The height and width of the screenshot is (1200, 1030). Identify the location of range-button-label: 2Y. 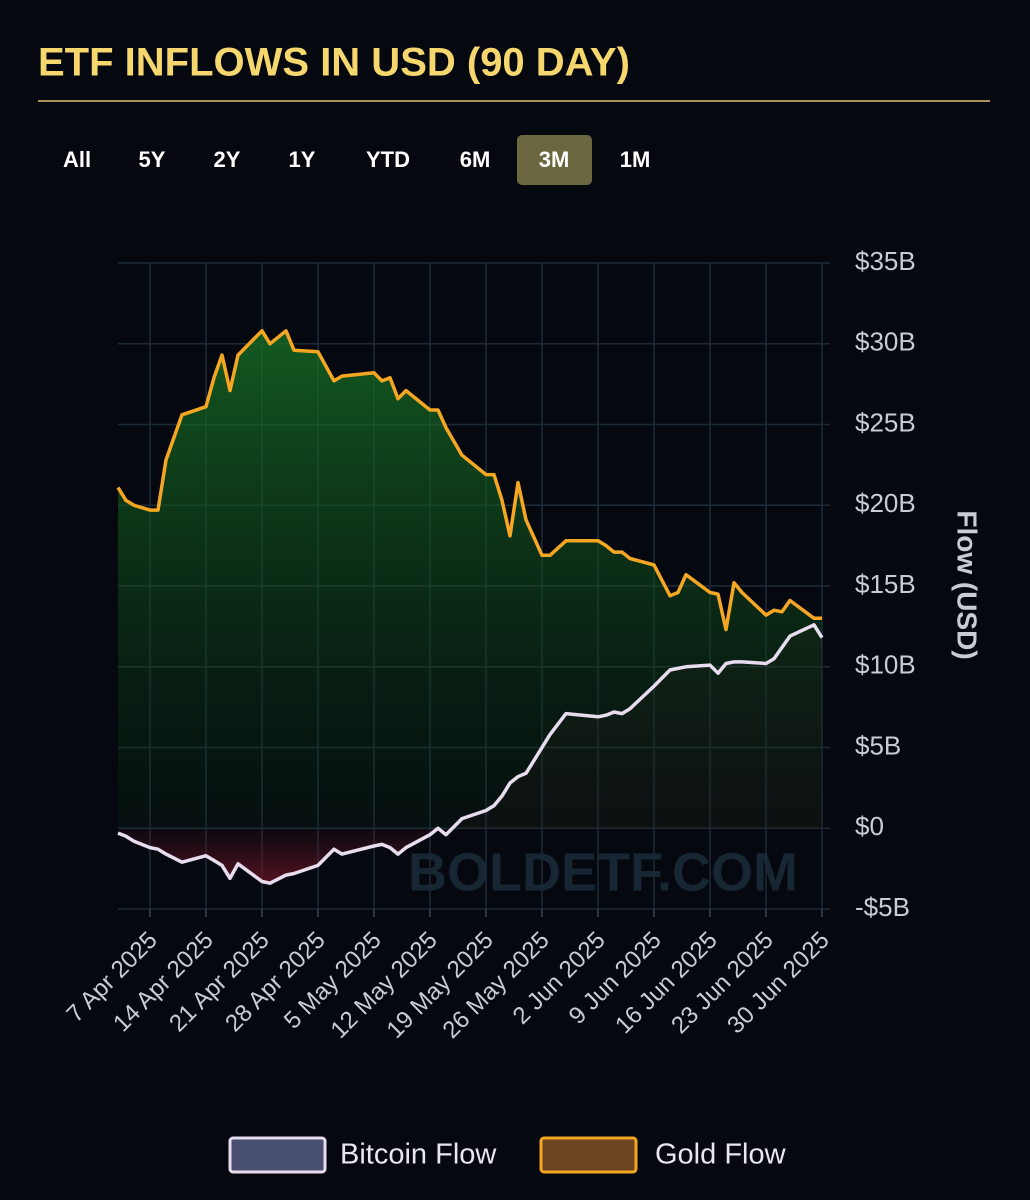
(227, 159).